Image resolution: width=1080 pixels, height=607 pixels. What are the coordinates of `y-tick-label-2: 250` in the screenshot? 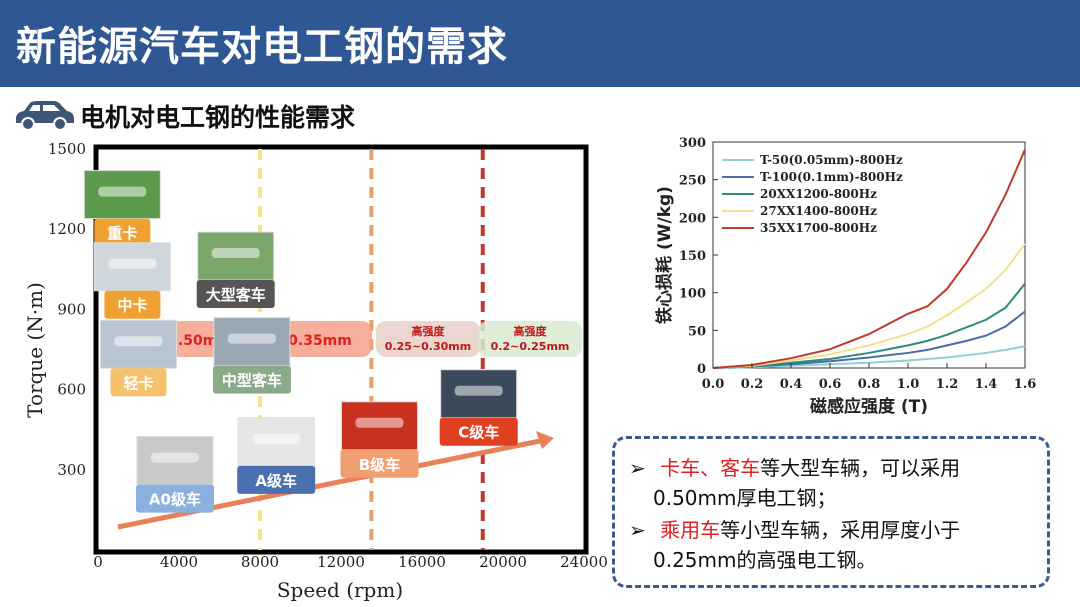 It's located at (692, 181).